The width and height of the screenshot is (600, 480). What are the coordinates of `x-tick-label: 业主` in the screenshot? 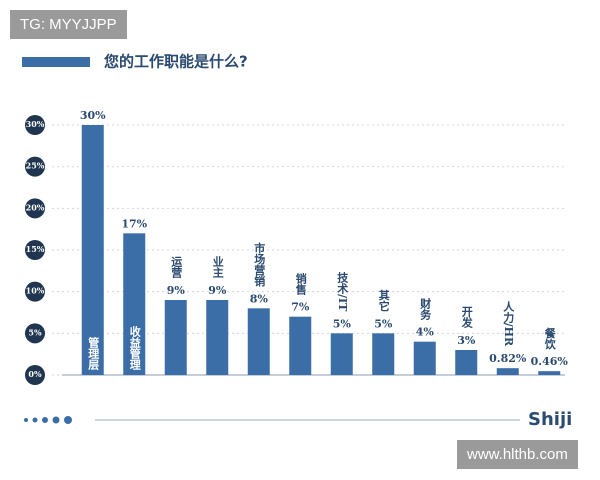 It's located at (217, 267).